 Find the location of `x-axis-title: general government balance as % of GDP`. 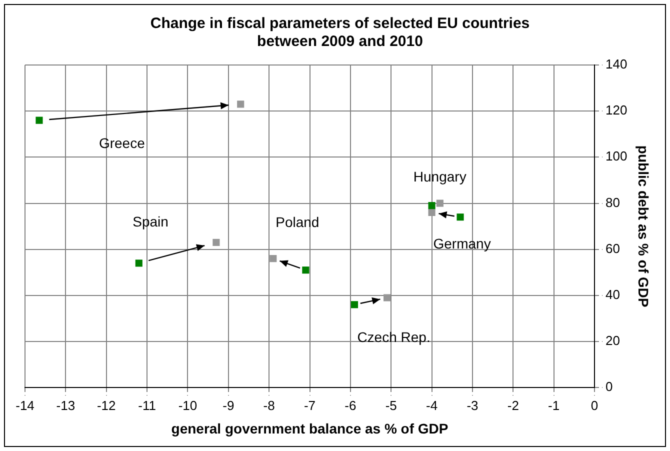

x-axis-title: general government balance as % of GDP is located at coordinates (309, 428).